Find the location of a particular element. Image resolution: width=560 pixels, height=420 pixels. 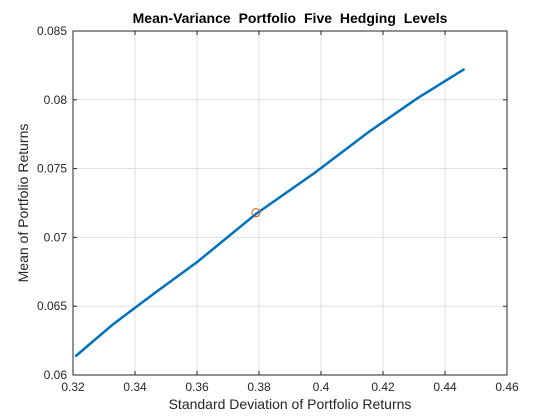

x-tick-label: 0.42 is located at coordinates (383, 387).